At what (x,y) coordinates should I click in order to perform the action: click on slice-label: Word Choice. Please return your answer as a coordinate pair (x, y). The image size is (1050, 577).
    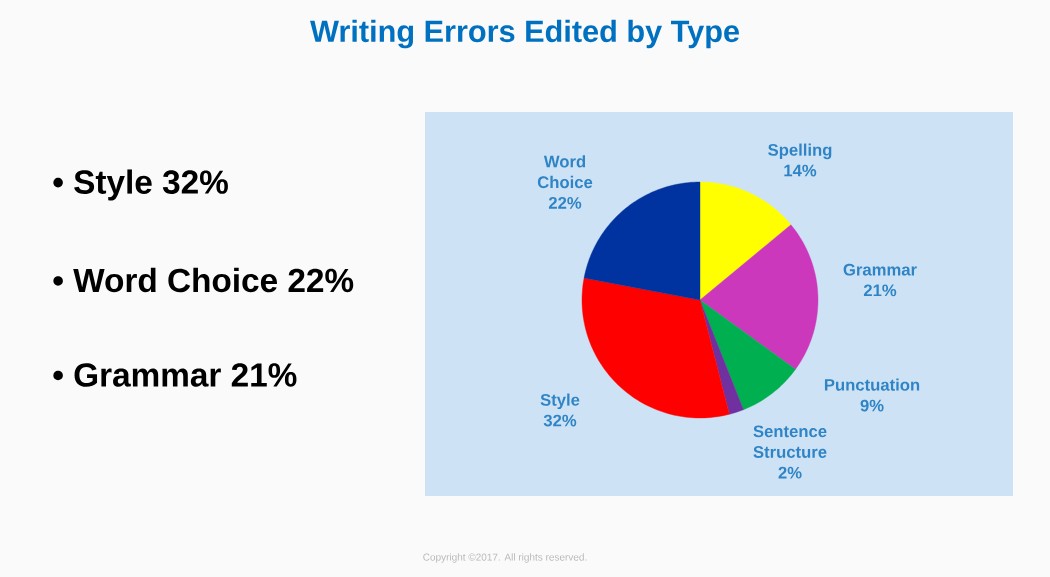
    Looking at the image, I should click on (565, 172).